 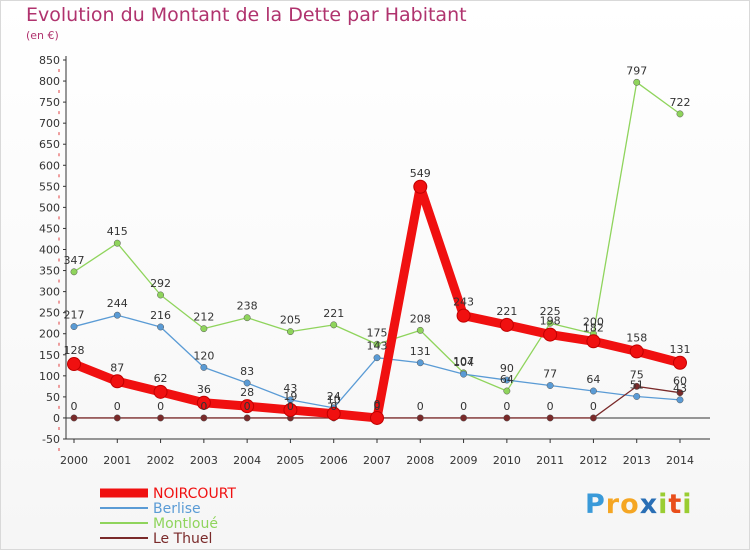 I want to click on data-label: 347, so click(x=74, y=260).